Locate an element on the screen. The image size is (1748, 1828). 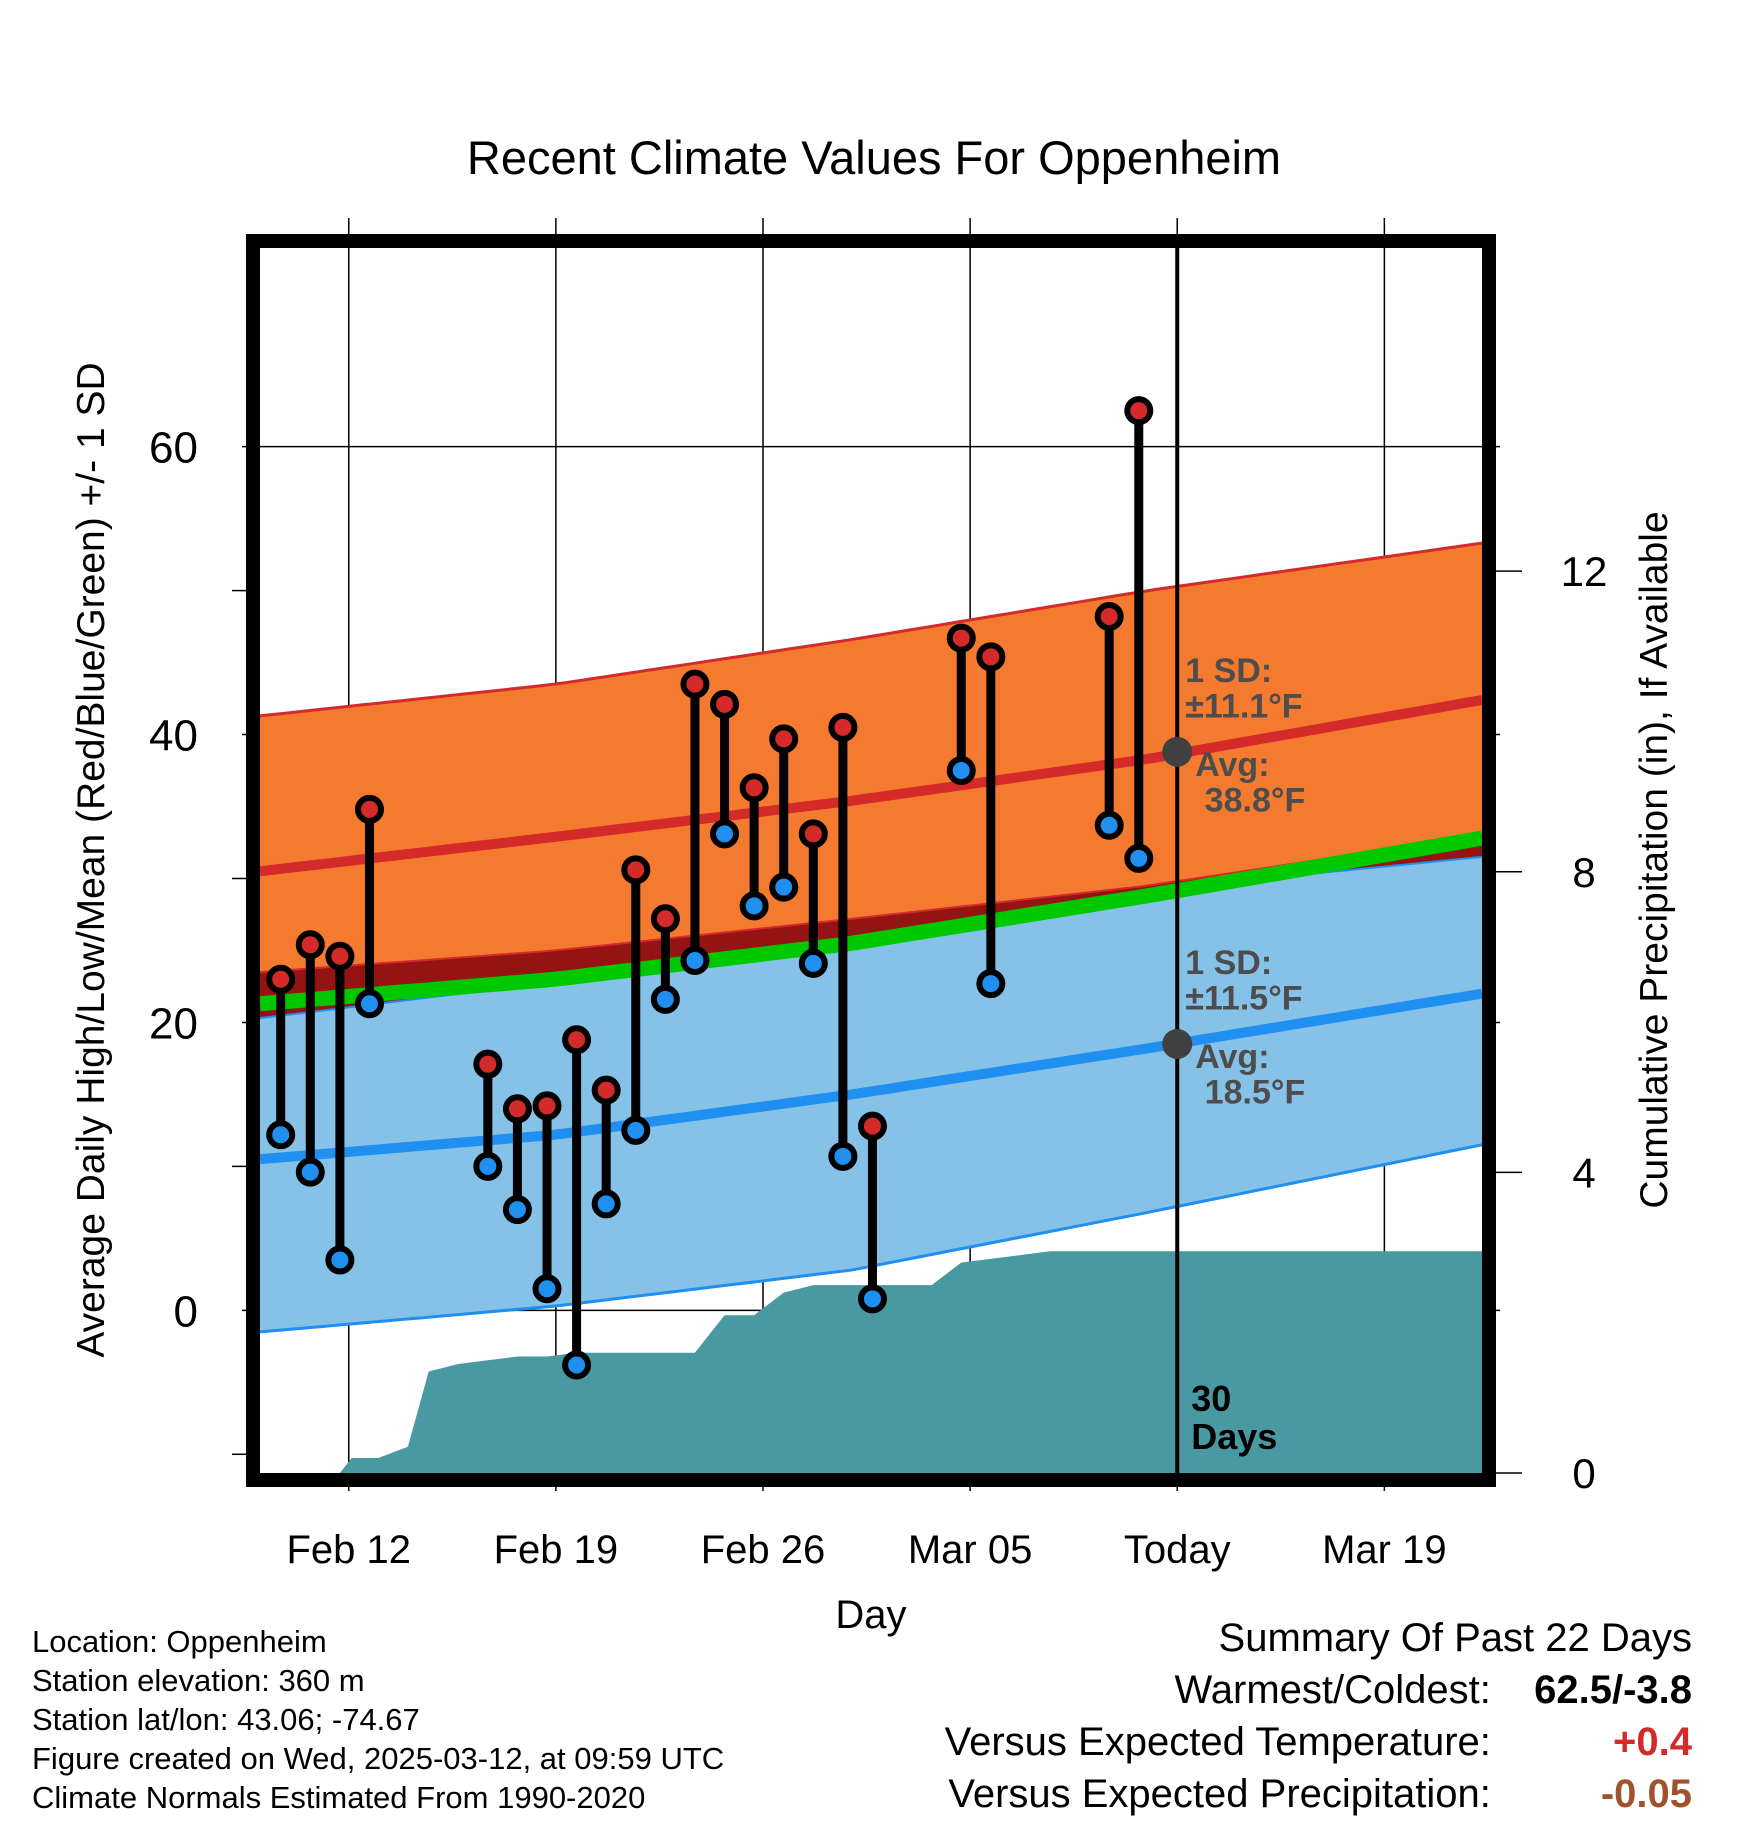
latlon-text: Station lat/lon: 43.06; -74.67 is located at coordinates (226, 1719).